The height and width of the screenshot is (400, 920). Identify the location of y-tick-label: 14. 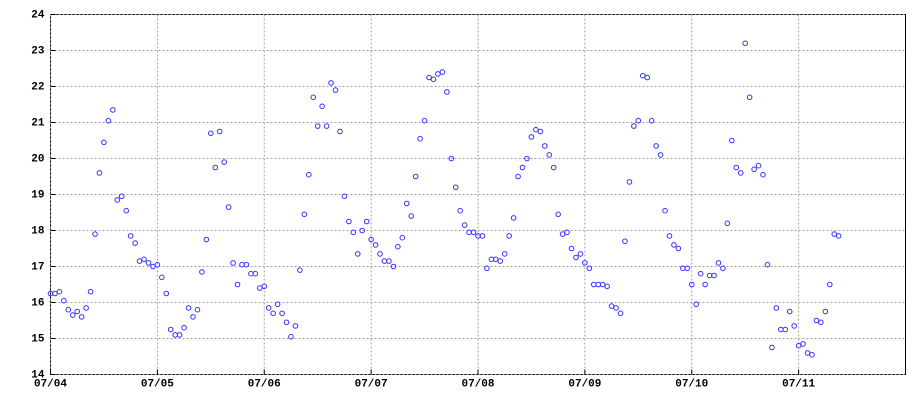
(38, 375).